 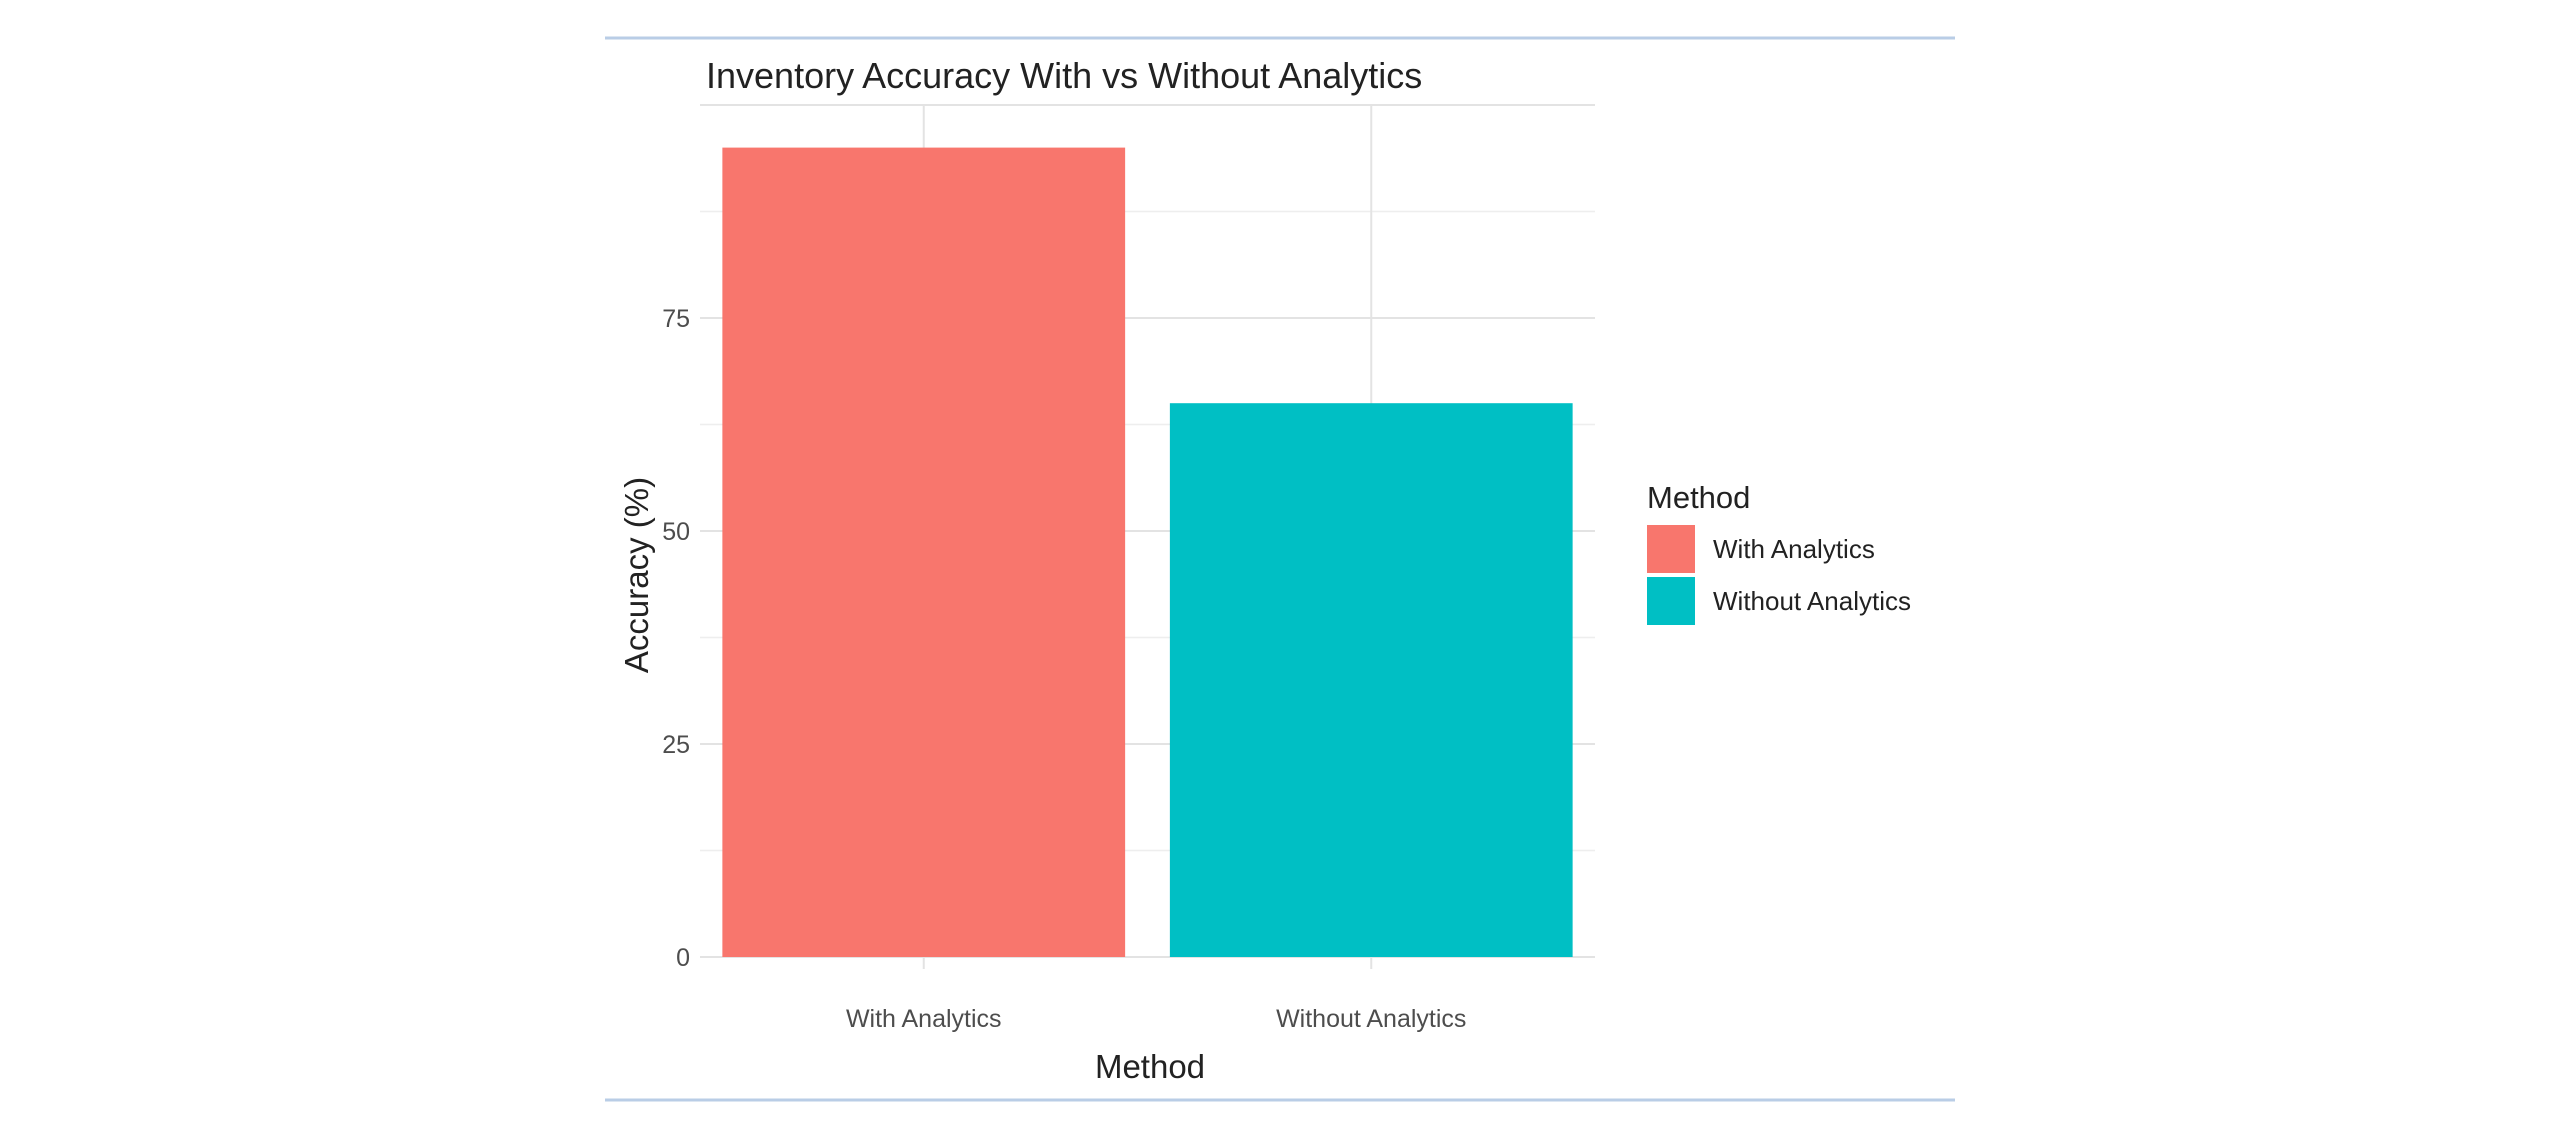 I want to click on legend-label: Without Analytics, so click(x=1812, y=601).